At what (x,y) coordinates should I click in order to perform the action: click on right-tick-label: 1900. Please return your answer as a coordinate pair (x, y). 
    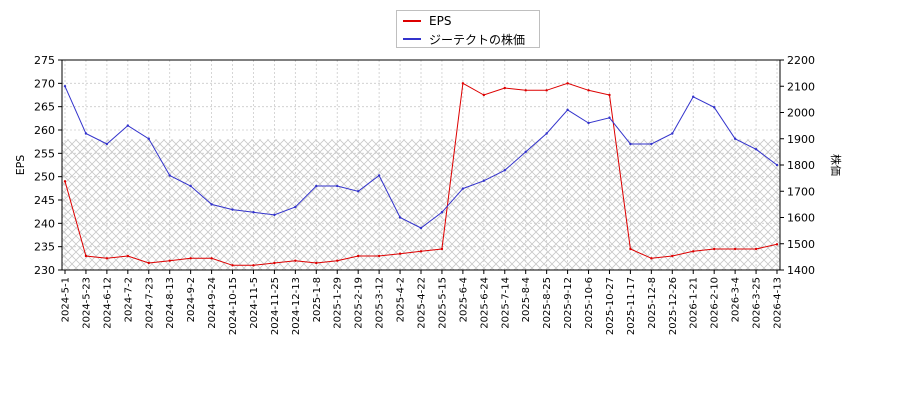
    Looking at the image, I should click on (801, 139).